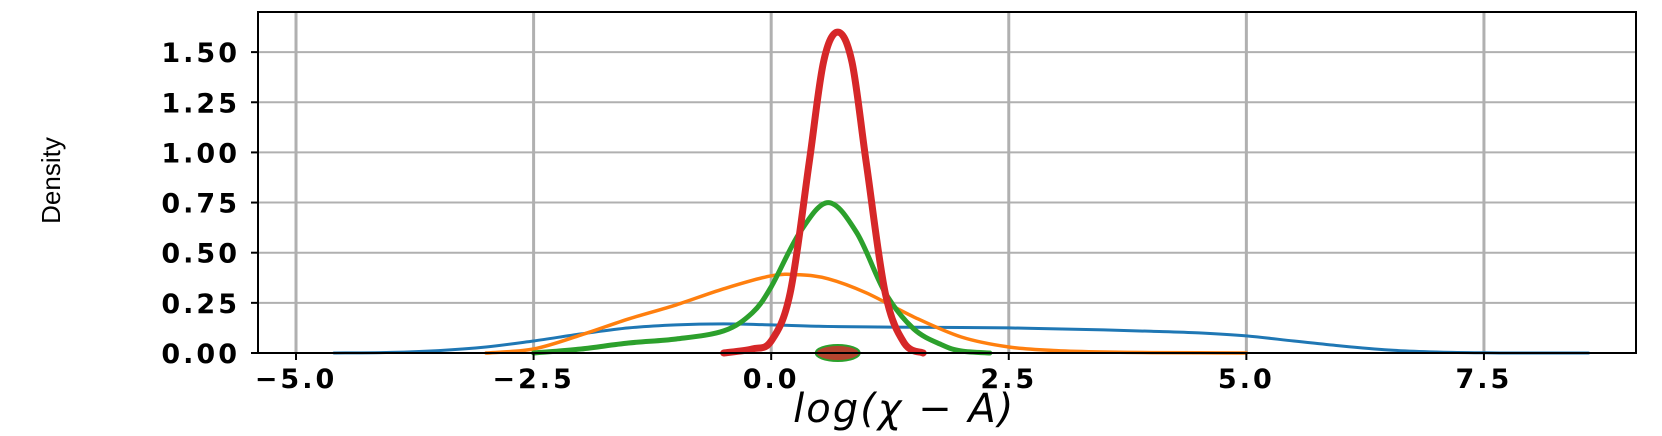 The width and height of the screenshot is (1662, 436). What do you see at coordinates (904, 409) in the screenshot?
I see `x-axis-title: log(χ − A)` at bounding box center [904, 409].